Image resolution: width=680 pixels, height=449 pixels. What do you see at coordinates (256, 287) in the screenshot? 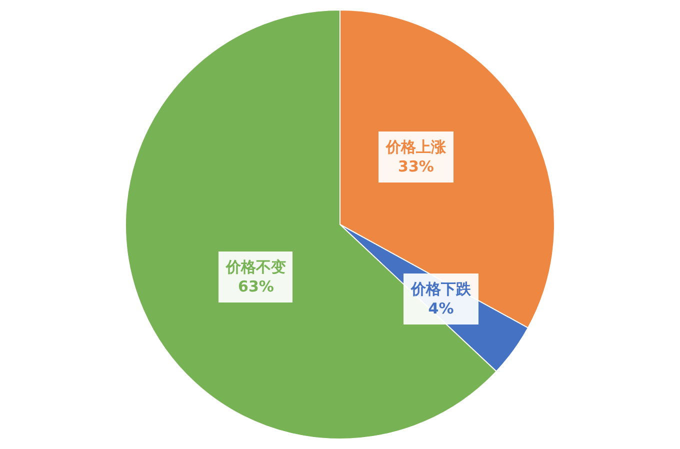
I see `data-label: 63%` at bounding box center [256, 287].